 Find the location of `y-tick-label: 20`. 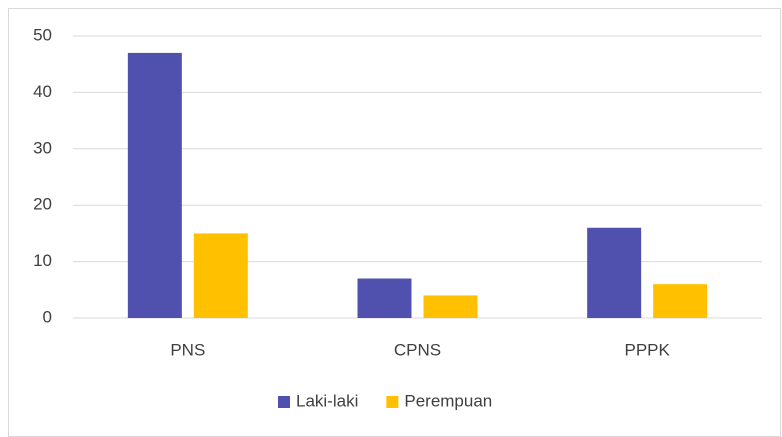

y-tick-label: 20 is located at coordinates (42, 204).